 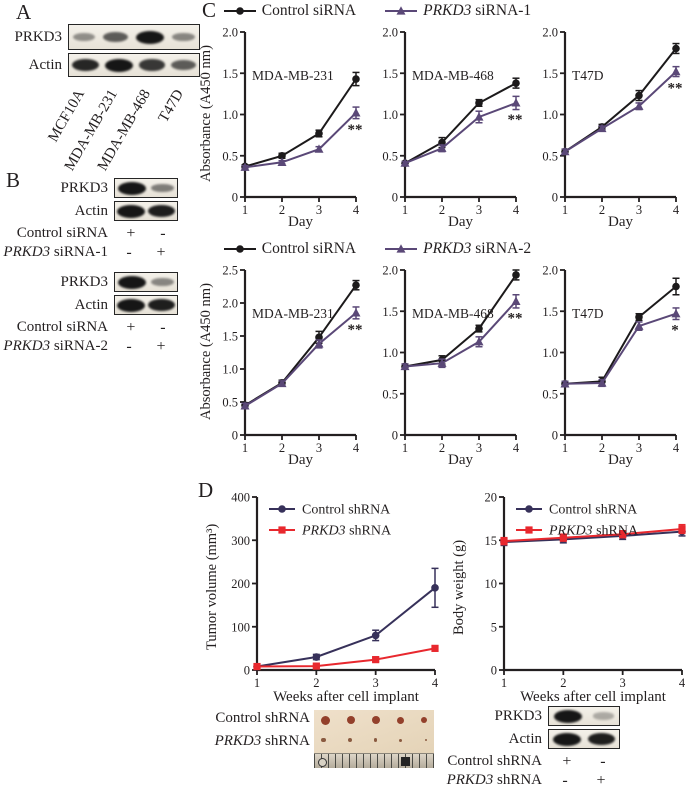 I want to click on tumor-photo, so click(x=374, y=739).